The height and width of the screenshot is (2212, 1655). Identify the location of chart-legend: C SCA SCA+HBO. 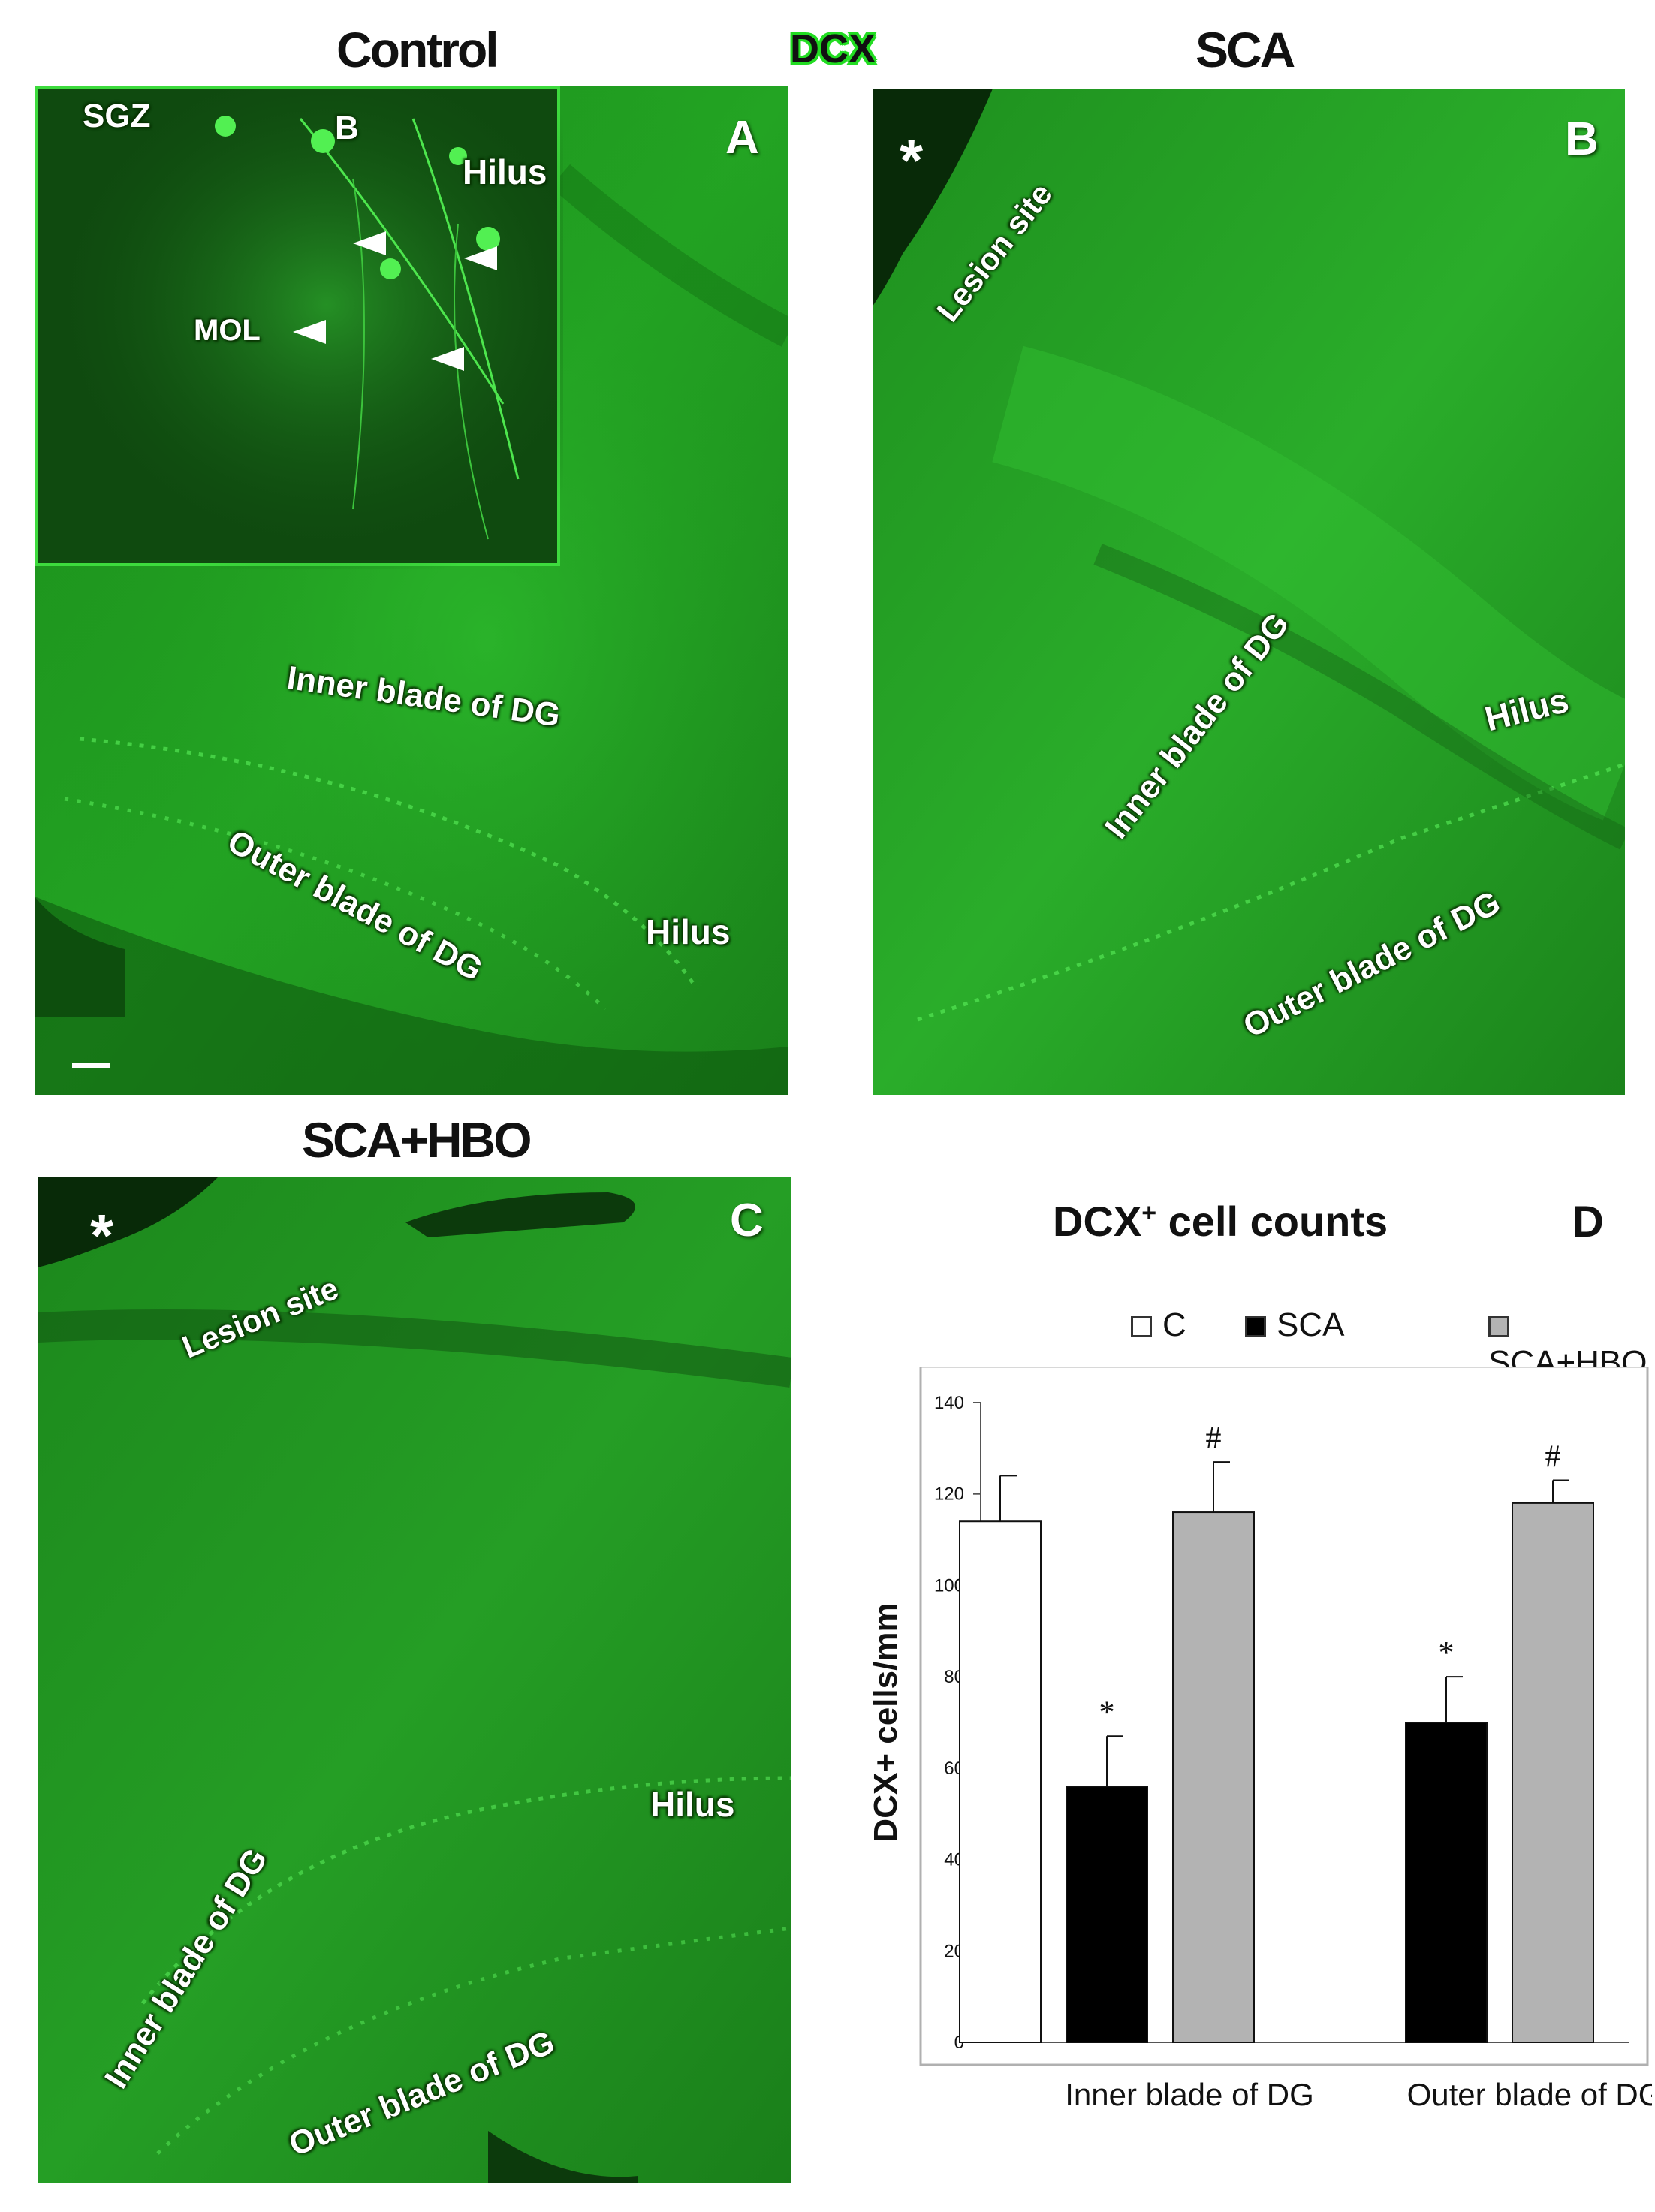
(1389, 1343).